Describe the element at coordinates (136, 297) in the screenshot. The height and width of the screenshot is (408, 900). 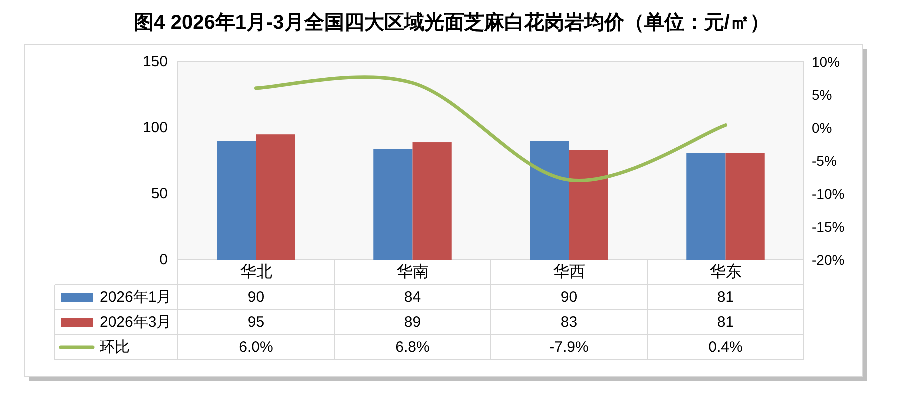
I see `legend-label: 2026年1月` at that location.